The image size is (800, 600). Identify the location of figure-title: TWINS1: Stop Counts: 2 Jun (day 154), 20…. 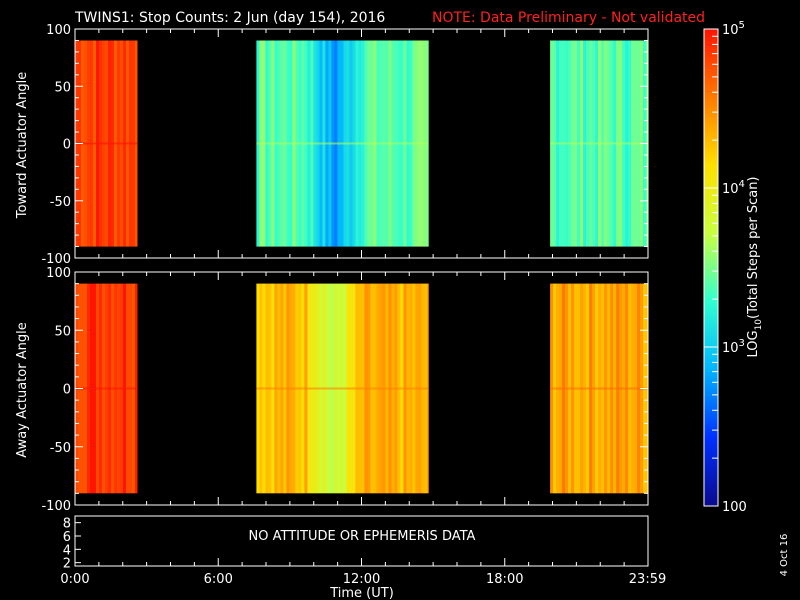
(229, 18).